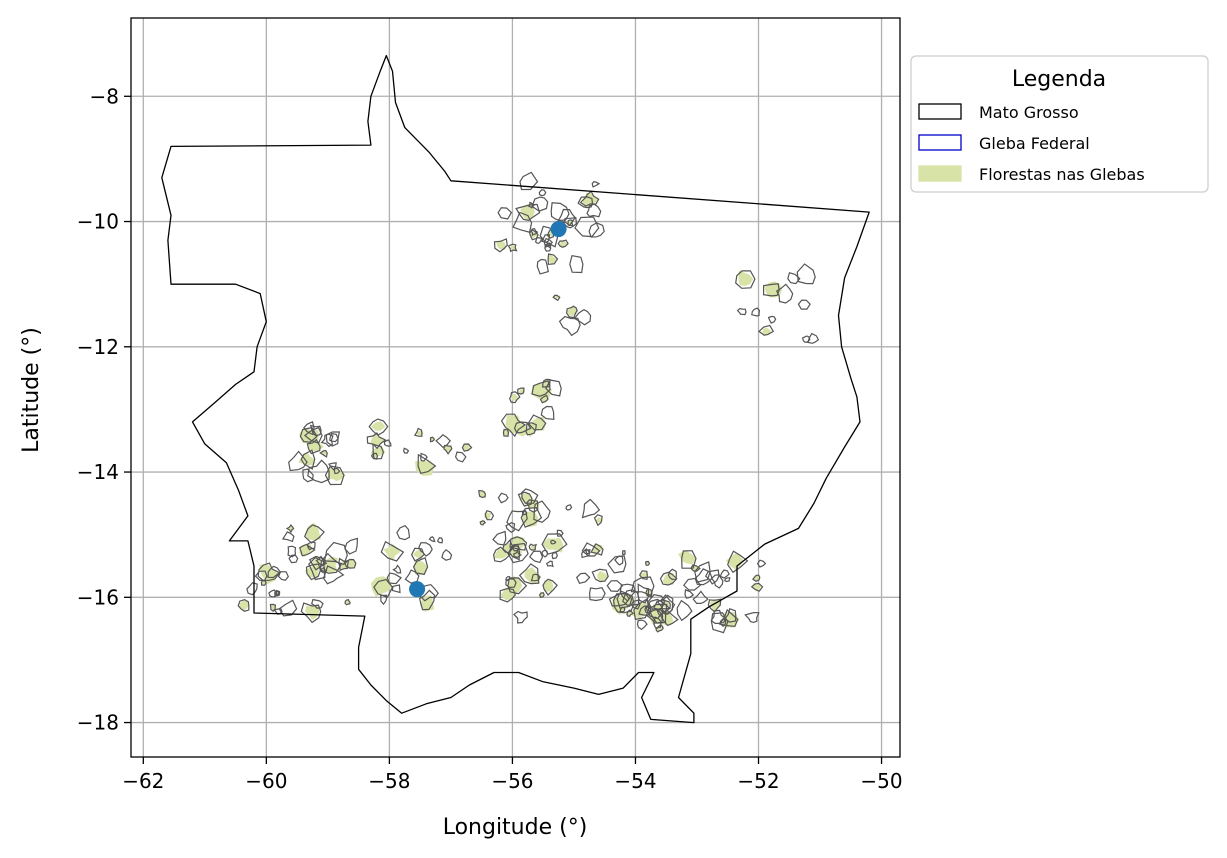  What do you see at coordinates (98, 597) in the screenshot?
I see `y-tick-label: −16` at bounding box center [98, 597].